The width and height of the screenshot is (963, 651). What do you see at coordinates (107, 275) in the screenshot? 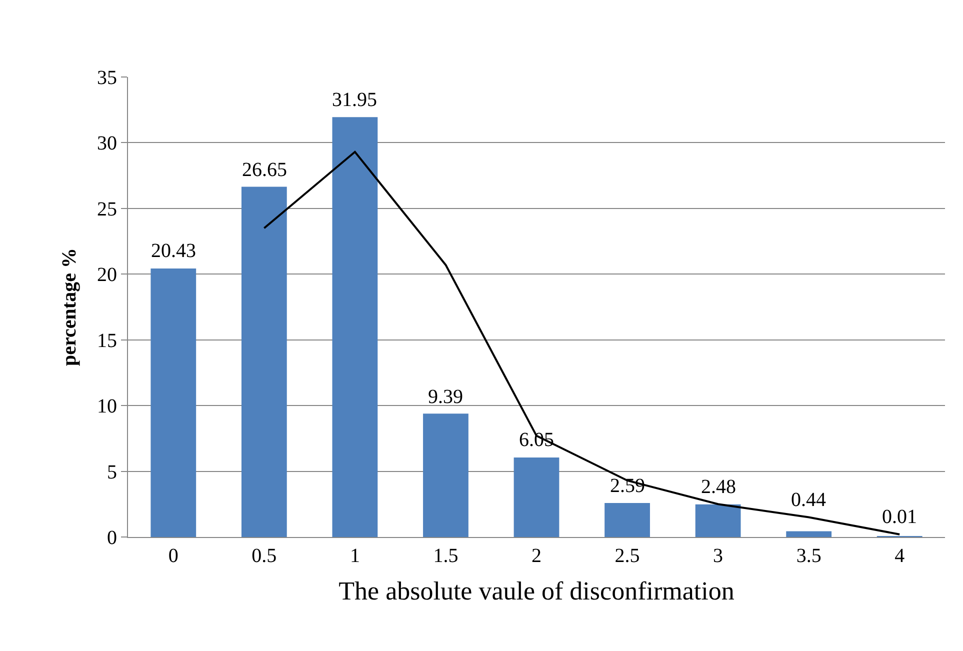
I see `y-tick-label: 20` at bounding box center [107, 275].